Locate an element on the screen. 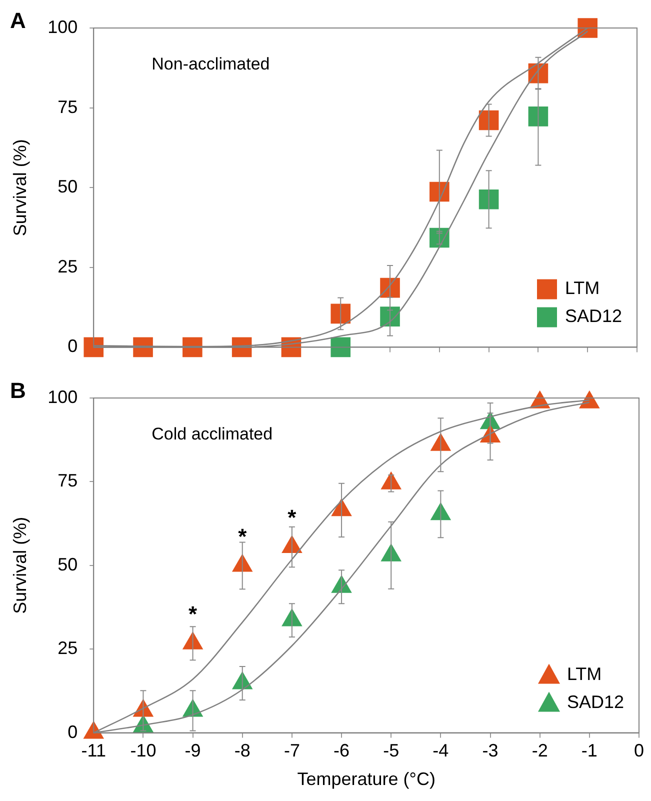 This screenshot has width=651, height=801. x-tick-label: -1 is located at coordinates (589, 750).